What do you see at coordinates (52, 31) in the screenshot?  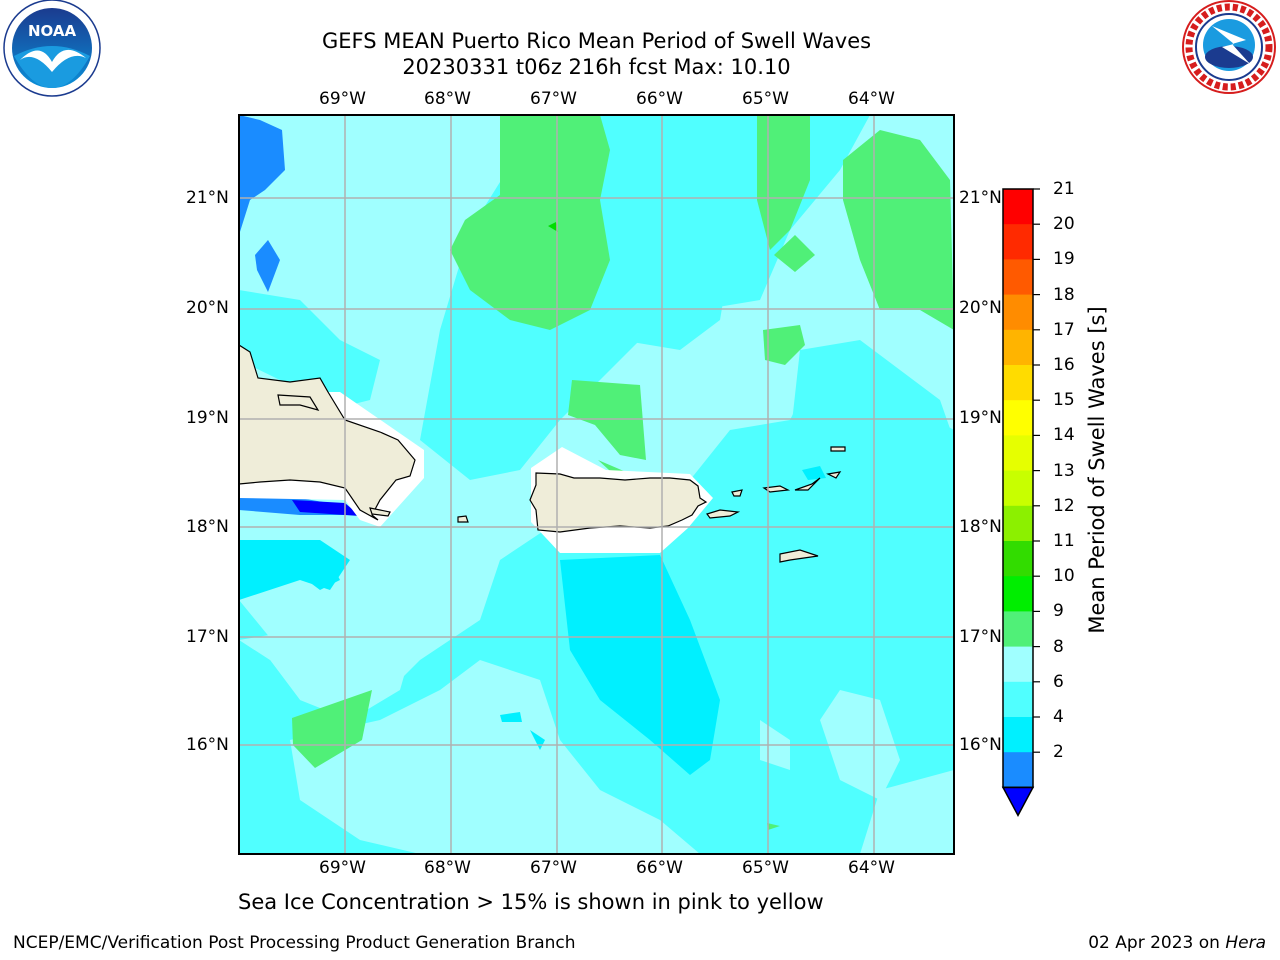 I see `svg-text: NOAA` at bounding box center [52, 31].